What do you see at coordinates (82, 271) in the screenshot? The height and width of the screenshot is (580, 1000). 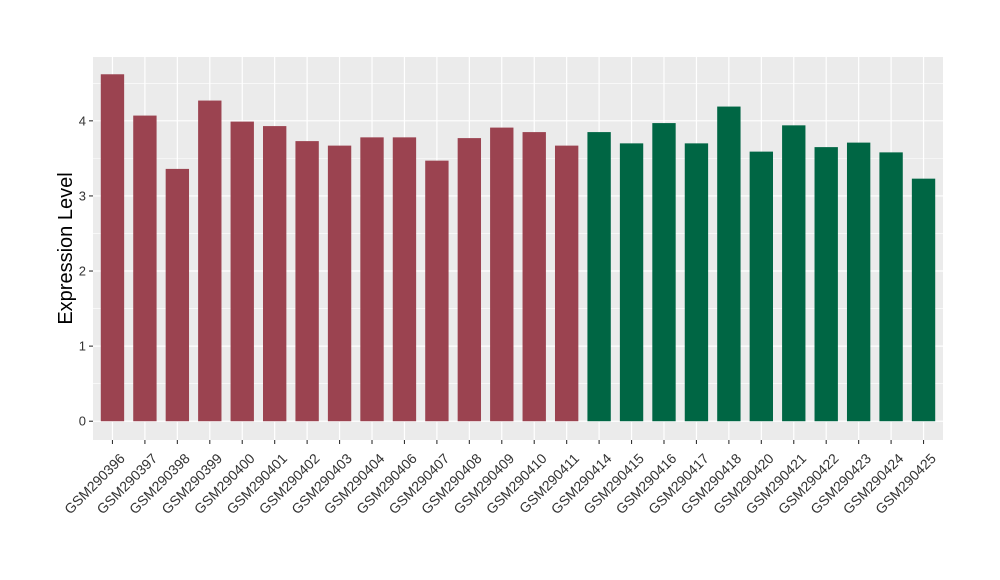 I see `y-tick-label: 2` at bounding box center [82, 271].